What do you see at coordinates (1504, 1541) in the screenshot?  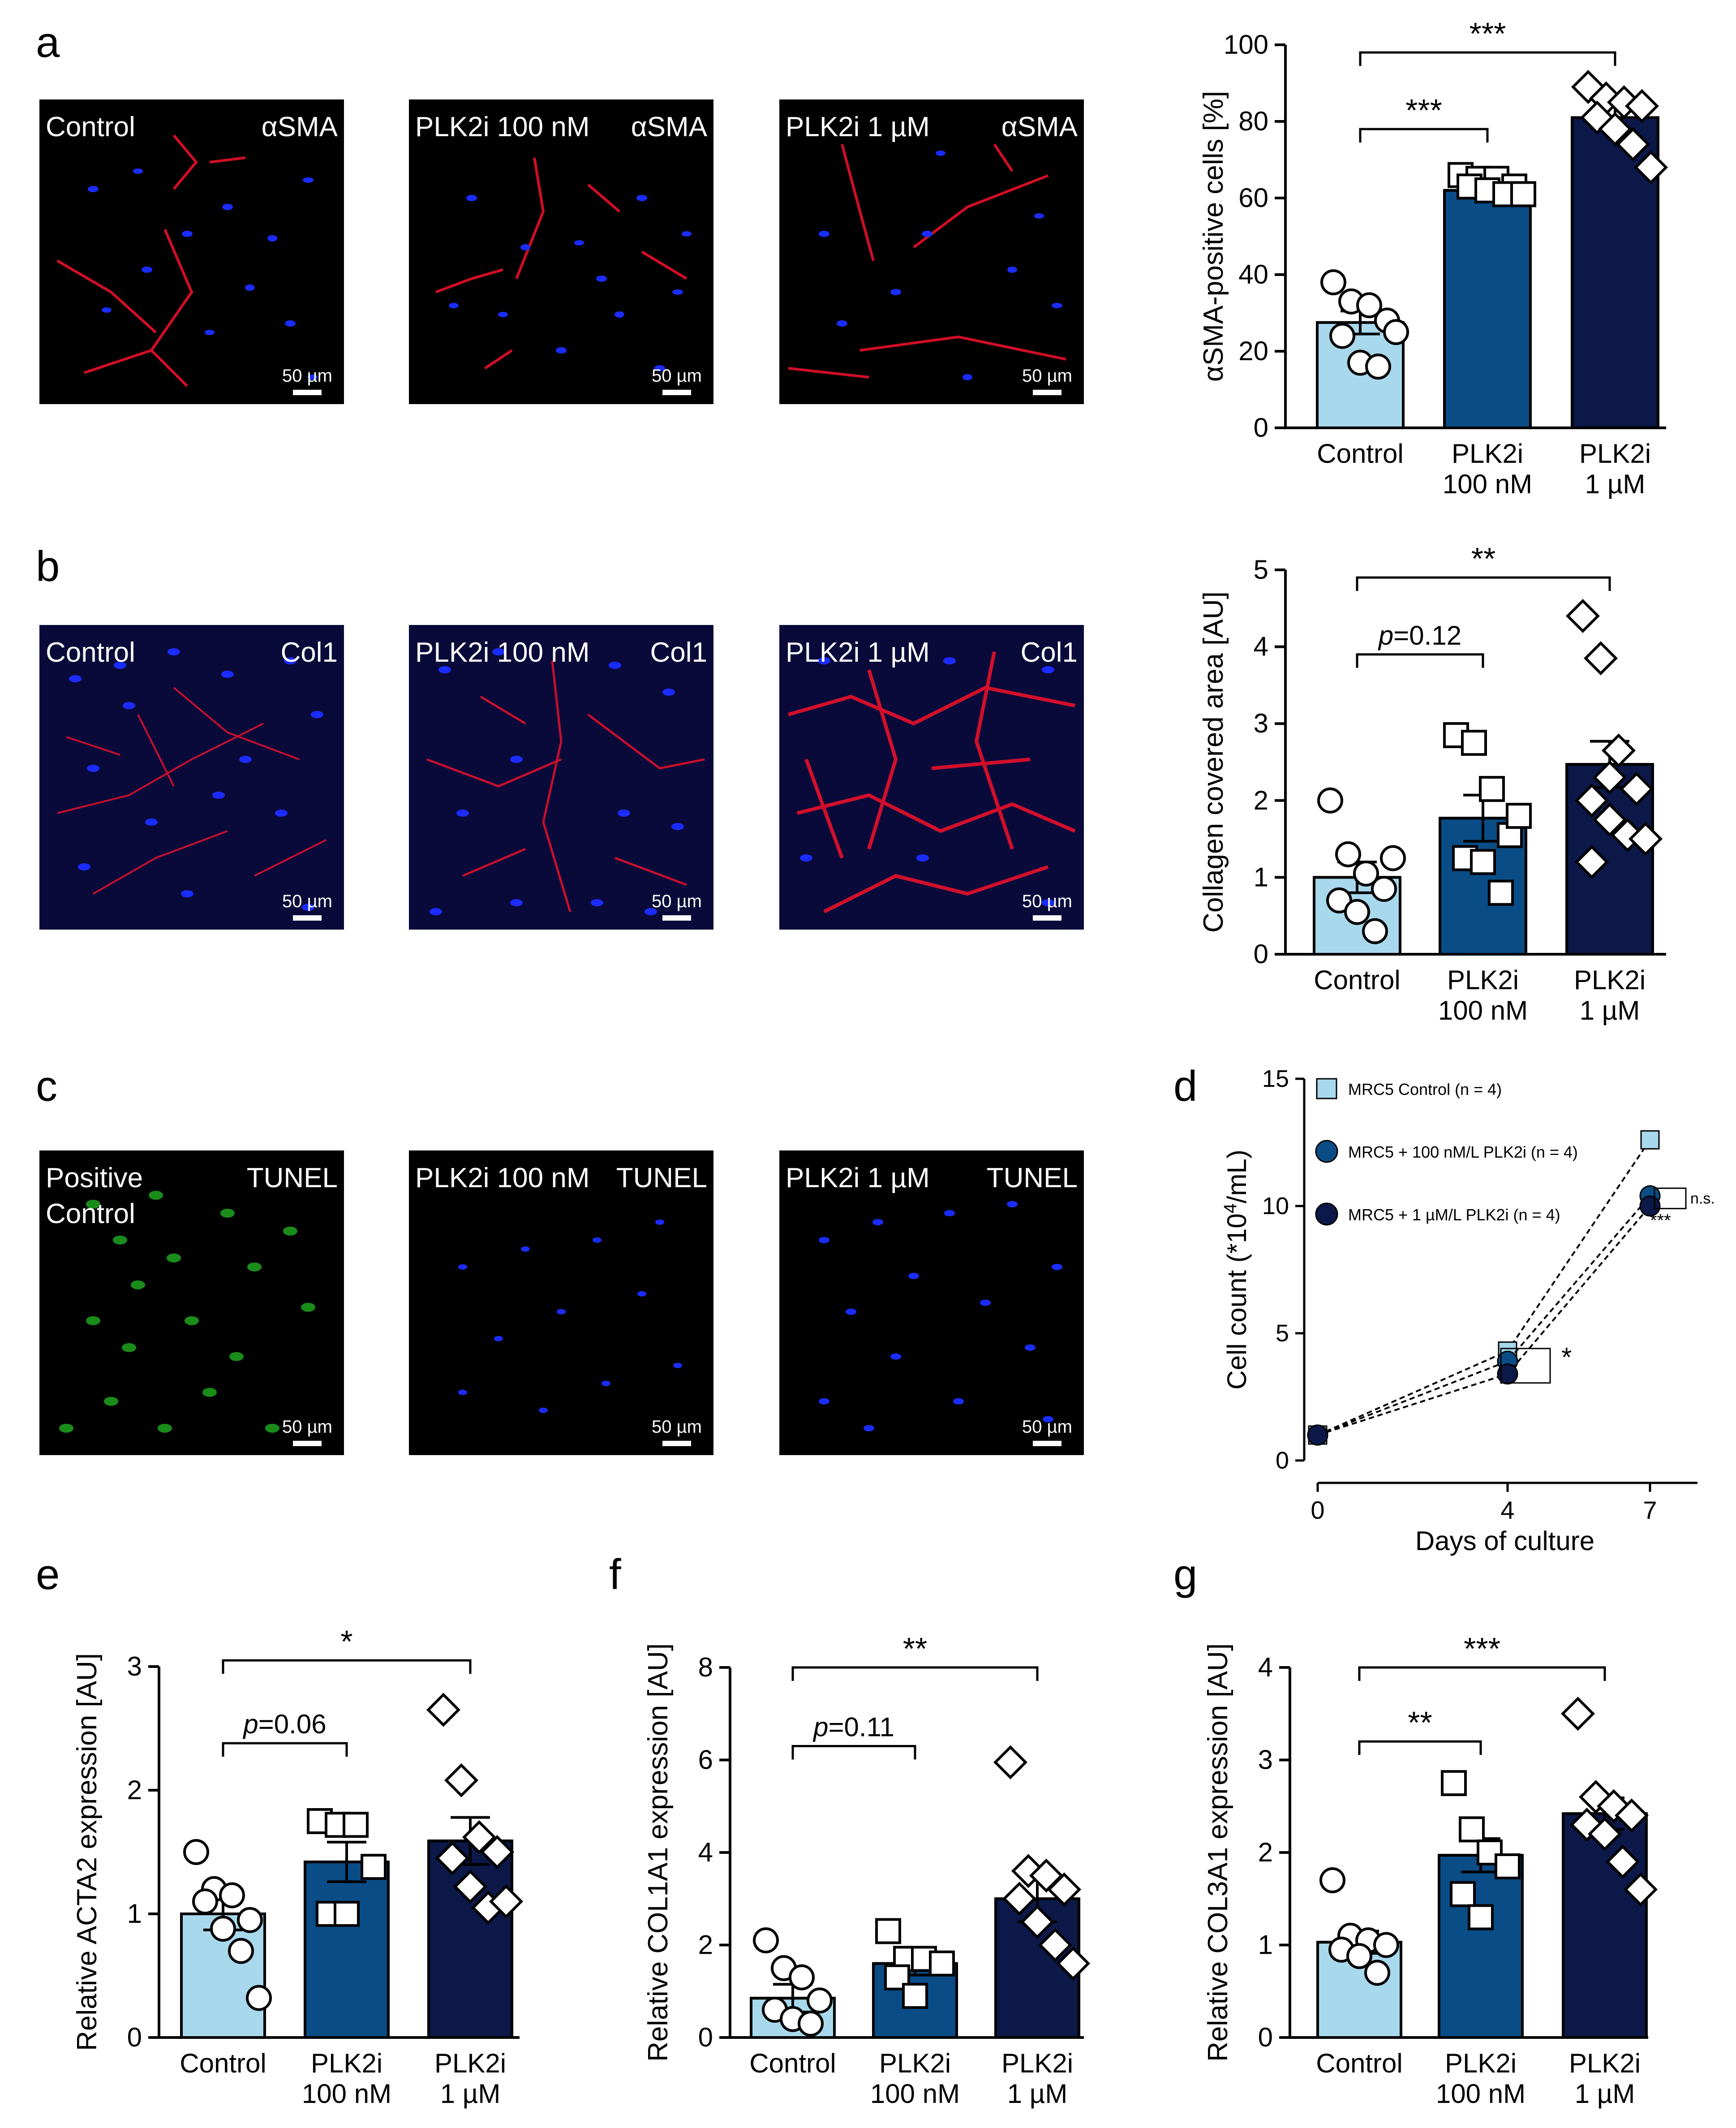 I see `x-axis-label: Days of culture` at bounding box center [1504, 1541].